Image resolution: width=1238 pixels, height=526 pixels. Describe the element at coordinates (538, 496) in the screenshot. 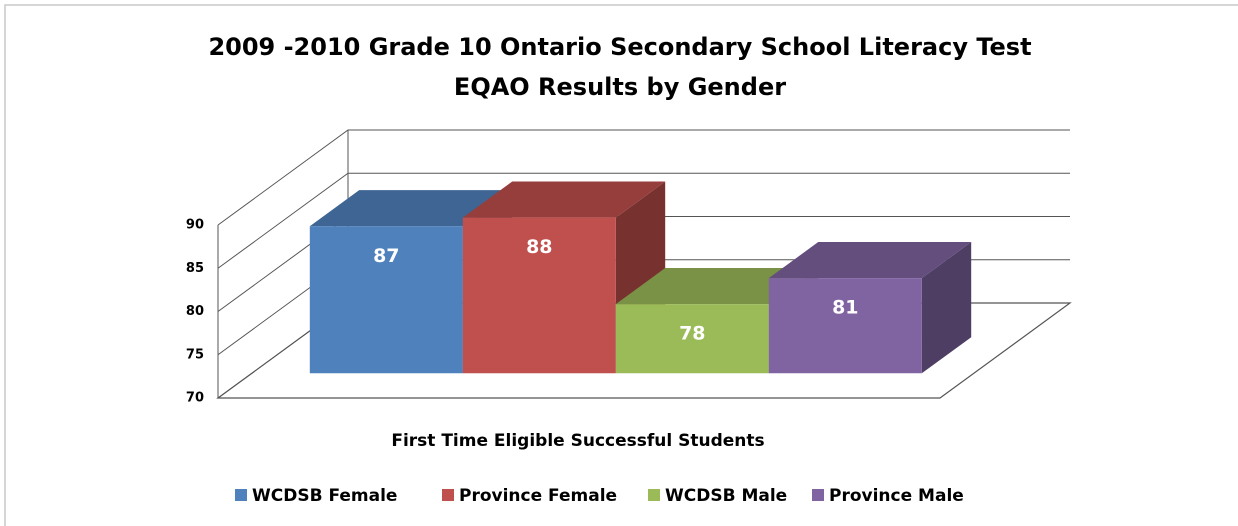

I see `legend-label: Province Female` at that location.